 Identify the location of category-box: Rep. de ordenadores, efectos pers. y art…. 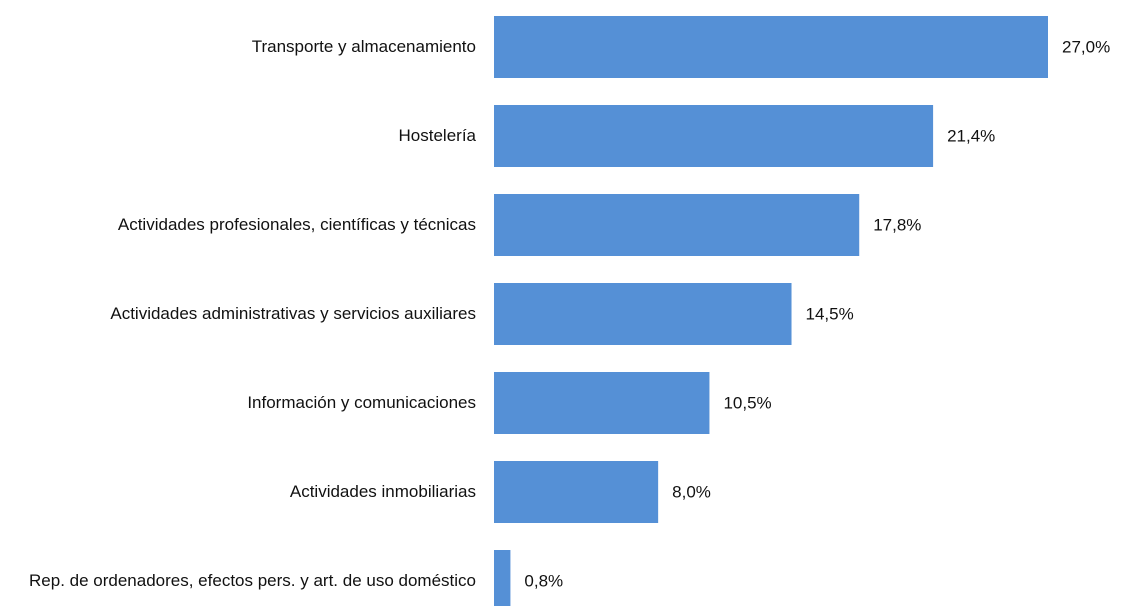
(238, 573).